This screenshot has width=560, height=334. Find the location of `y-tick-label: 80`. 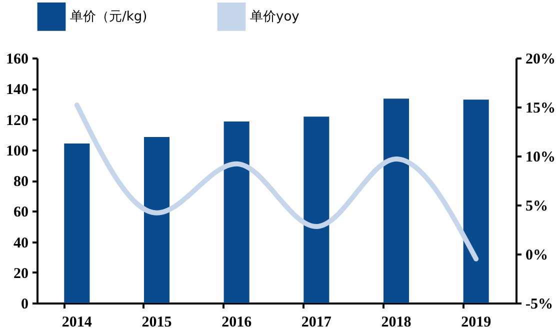

y-tick-label: 80 is located at coordinates (21, 182).